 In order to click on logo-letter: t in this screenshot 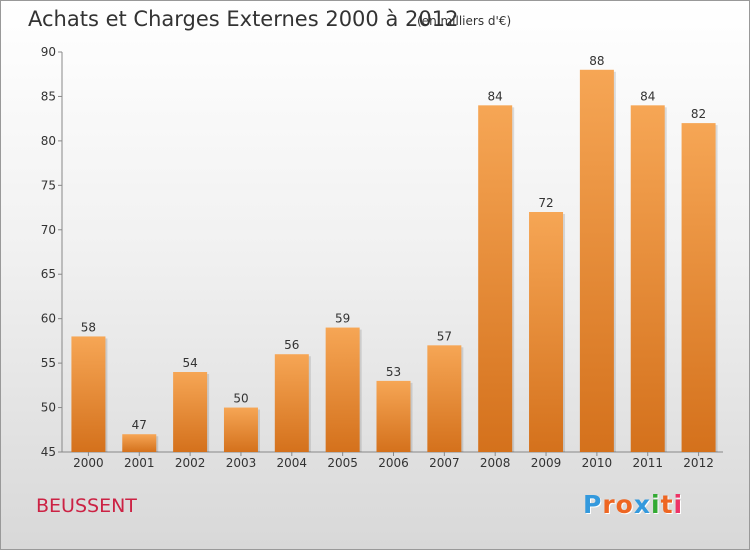, I will do `click(667, 504)`.